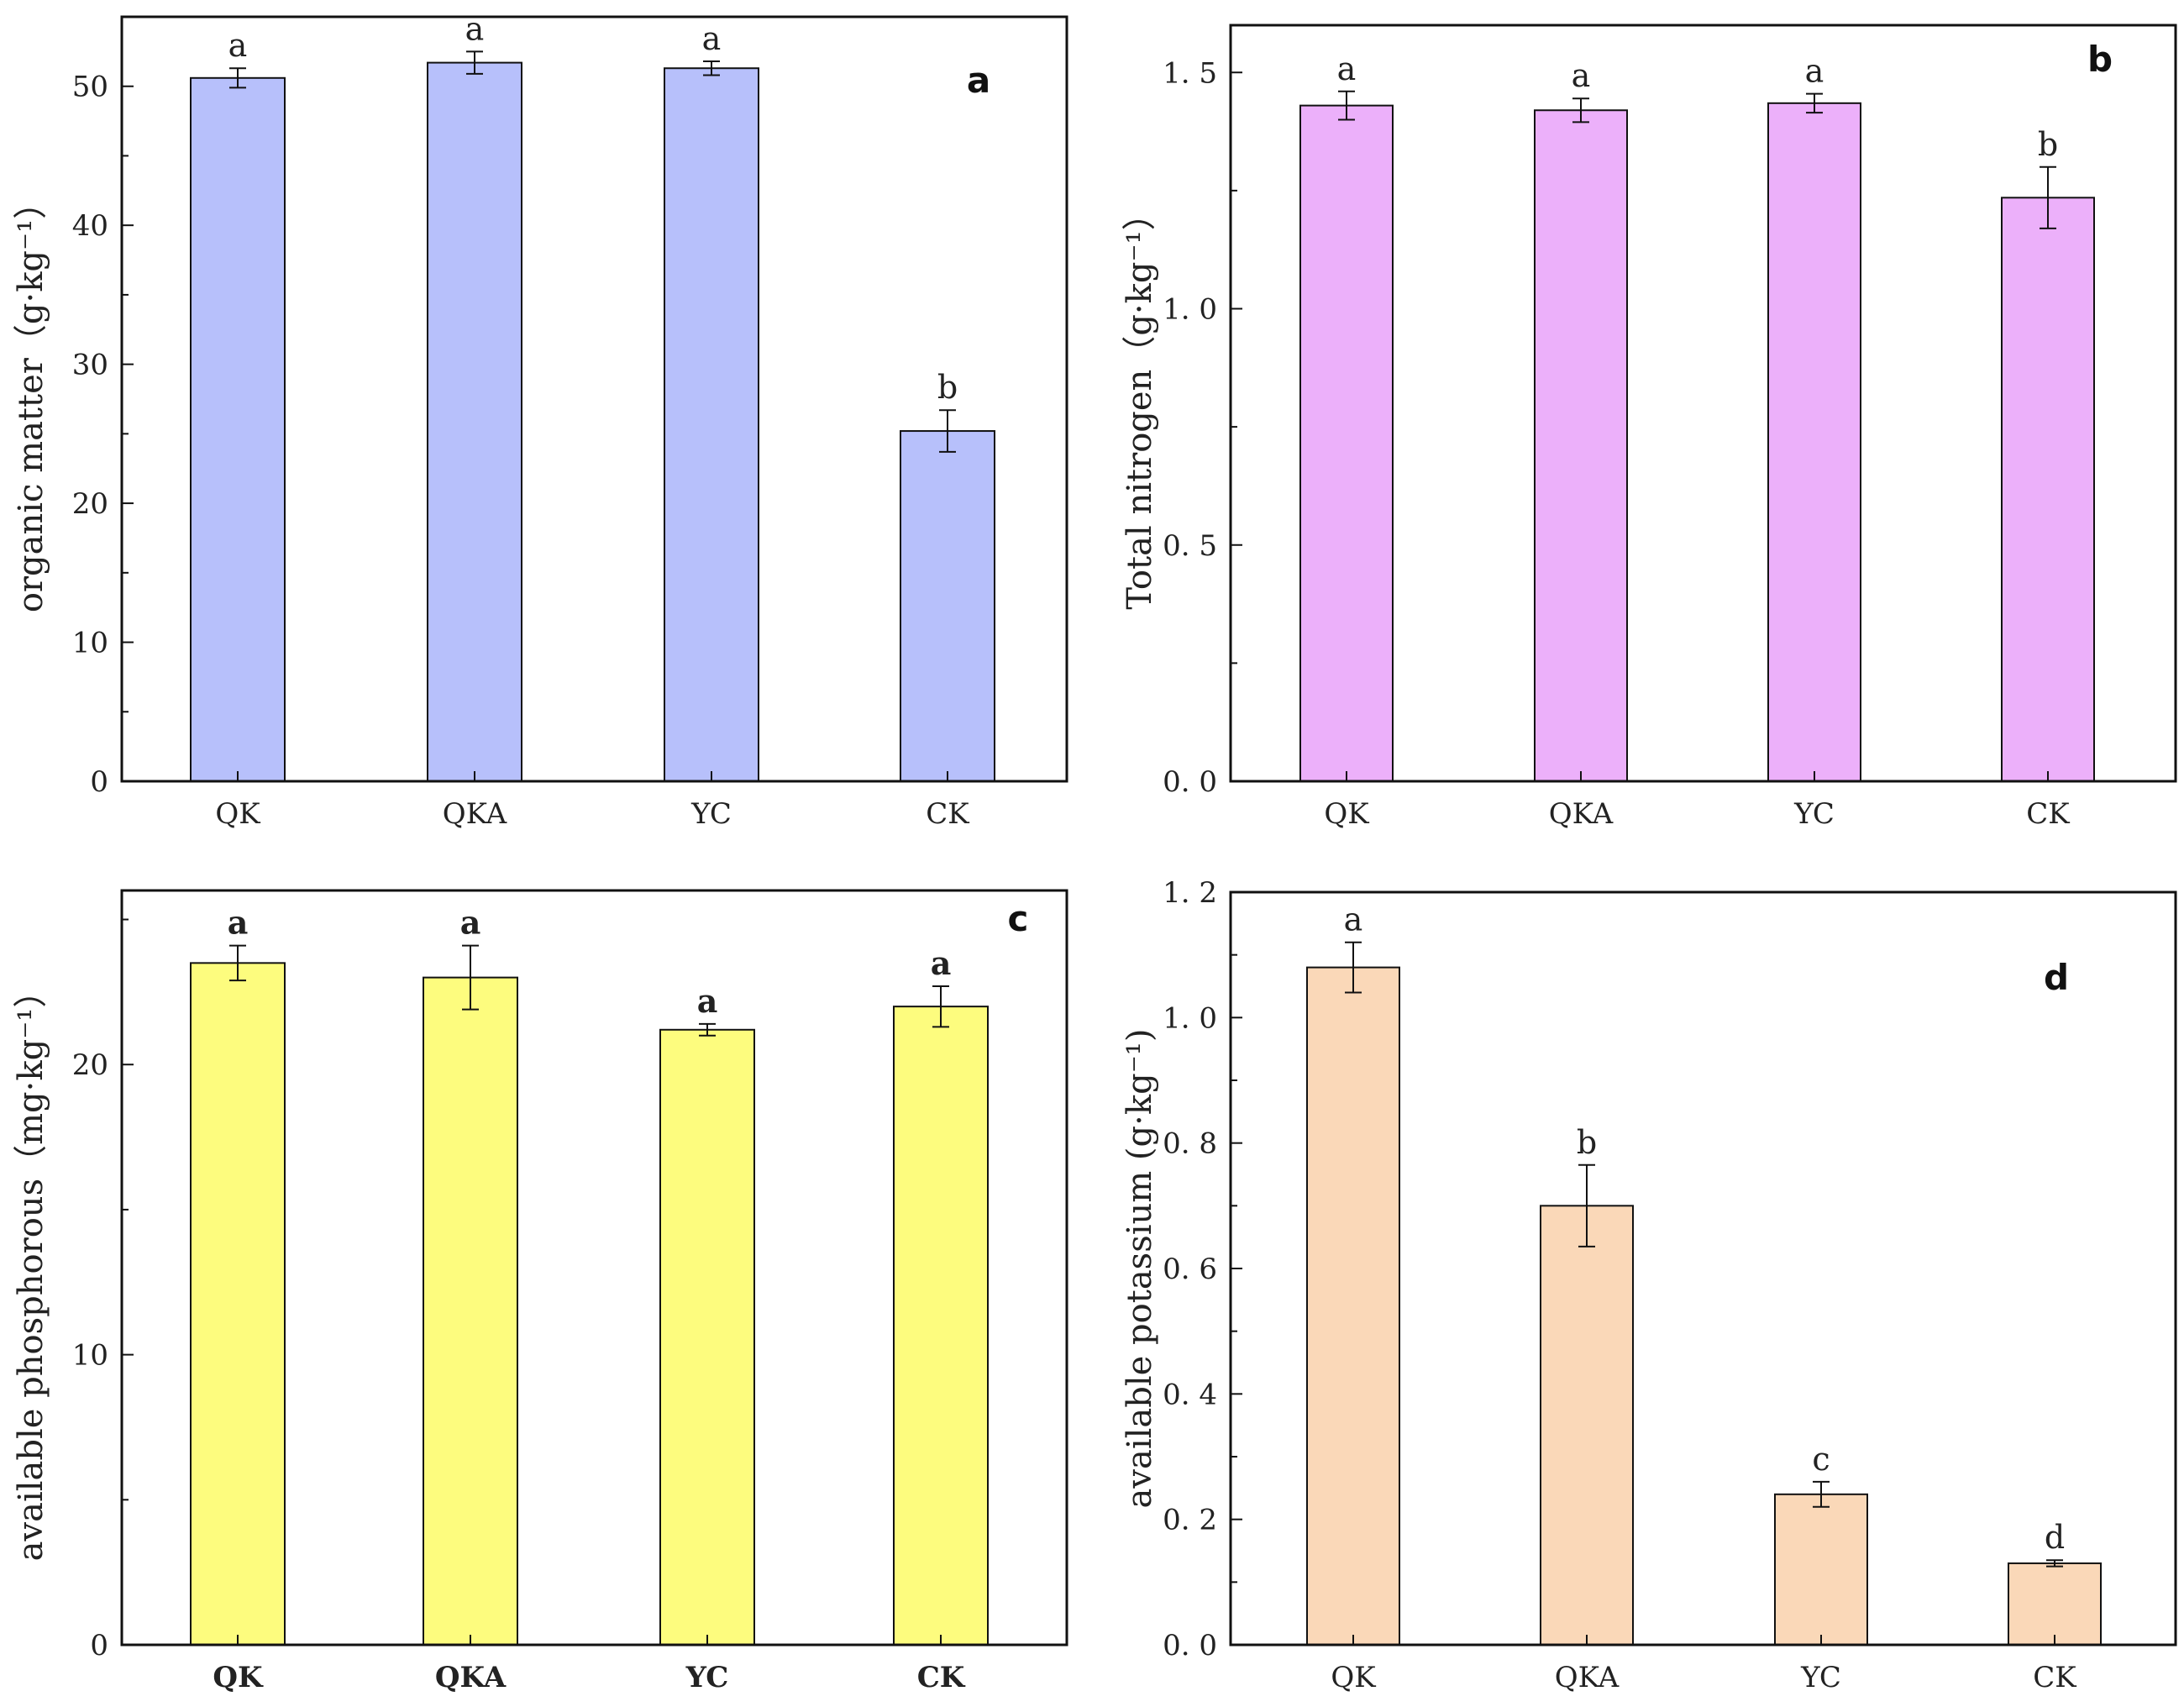  What do you see at coordinates (1140, 403) in the screenshot?
I see `y-axis-label: Total nitrogen（g·kg⁻¹）` at bounding box center [1140, 403].